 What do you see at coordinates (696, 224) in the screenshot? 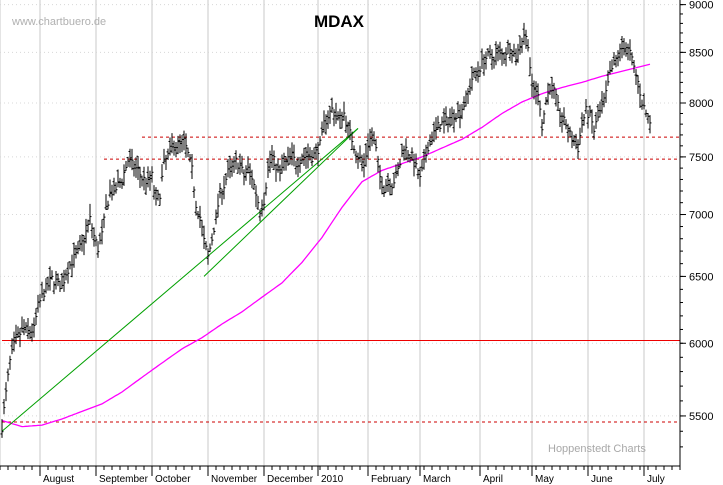
I see `y-axis-ticks: 5500 6000 6500 7000 7500 8000 8500 9000` at bounding box center [696, 224].